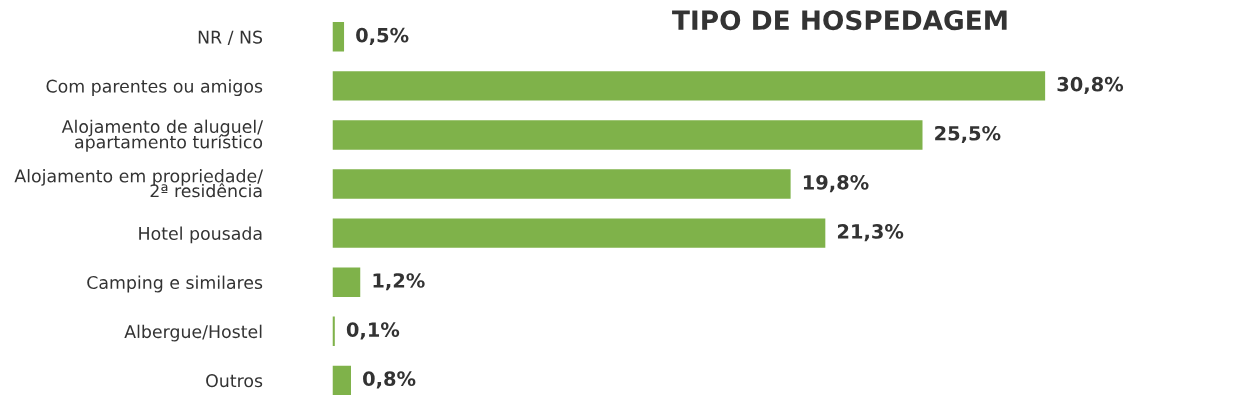 Image resolution: width=1236 pixels, height=409 pixels. What do you see at coordinates (230, 38) in the screenshot?
I see `y-tick-label: NR / NS` at bounding box center [230, 38].